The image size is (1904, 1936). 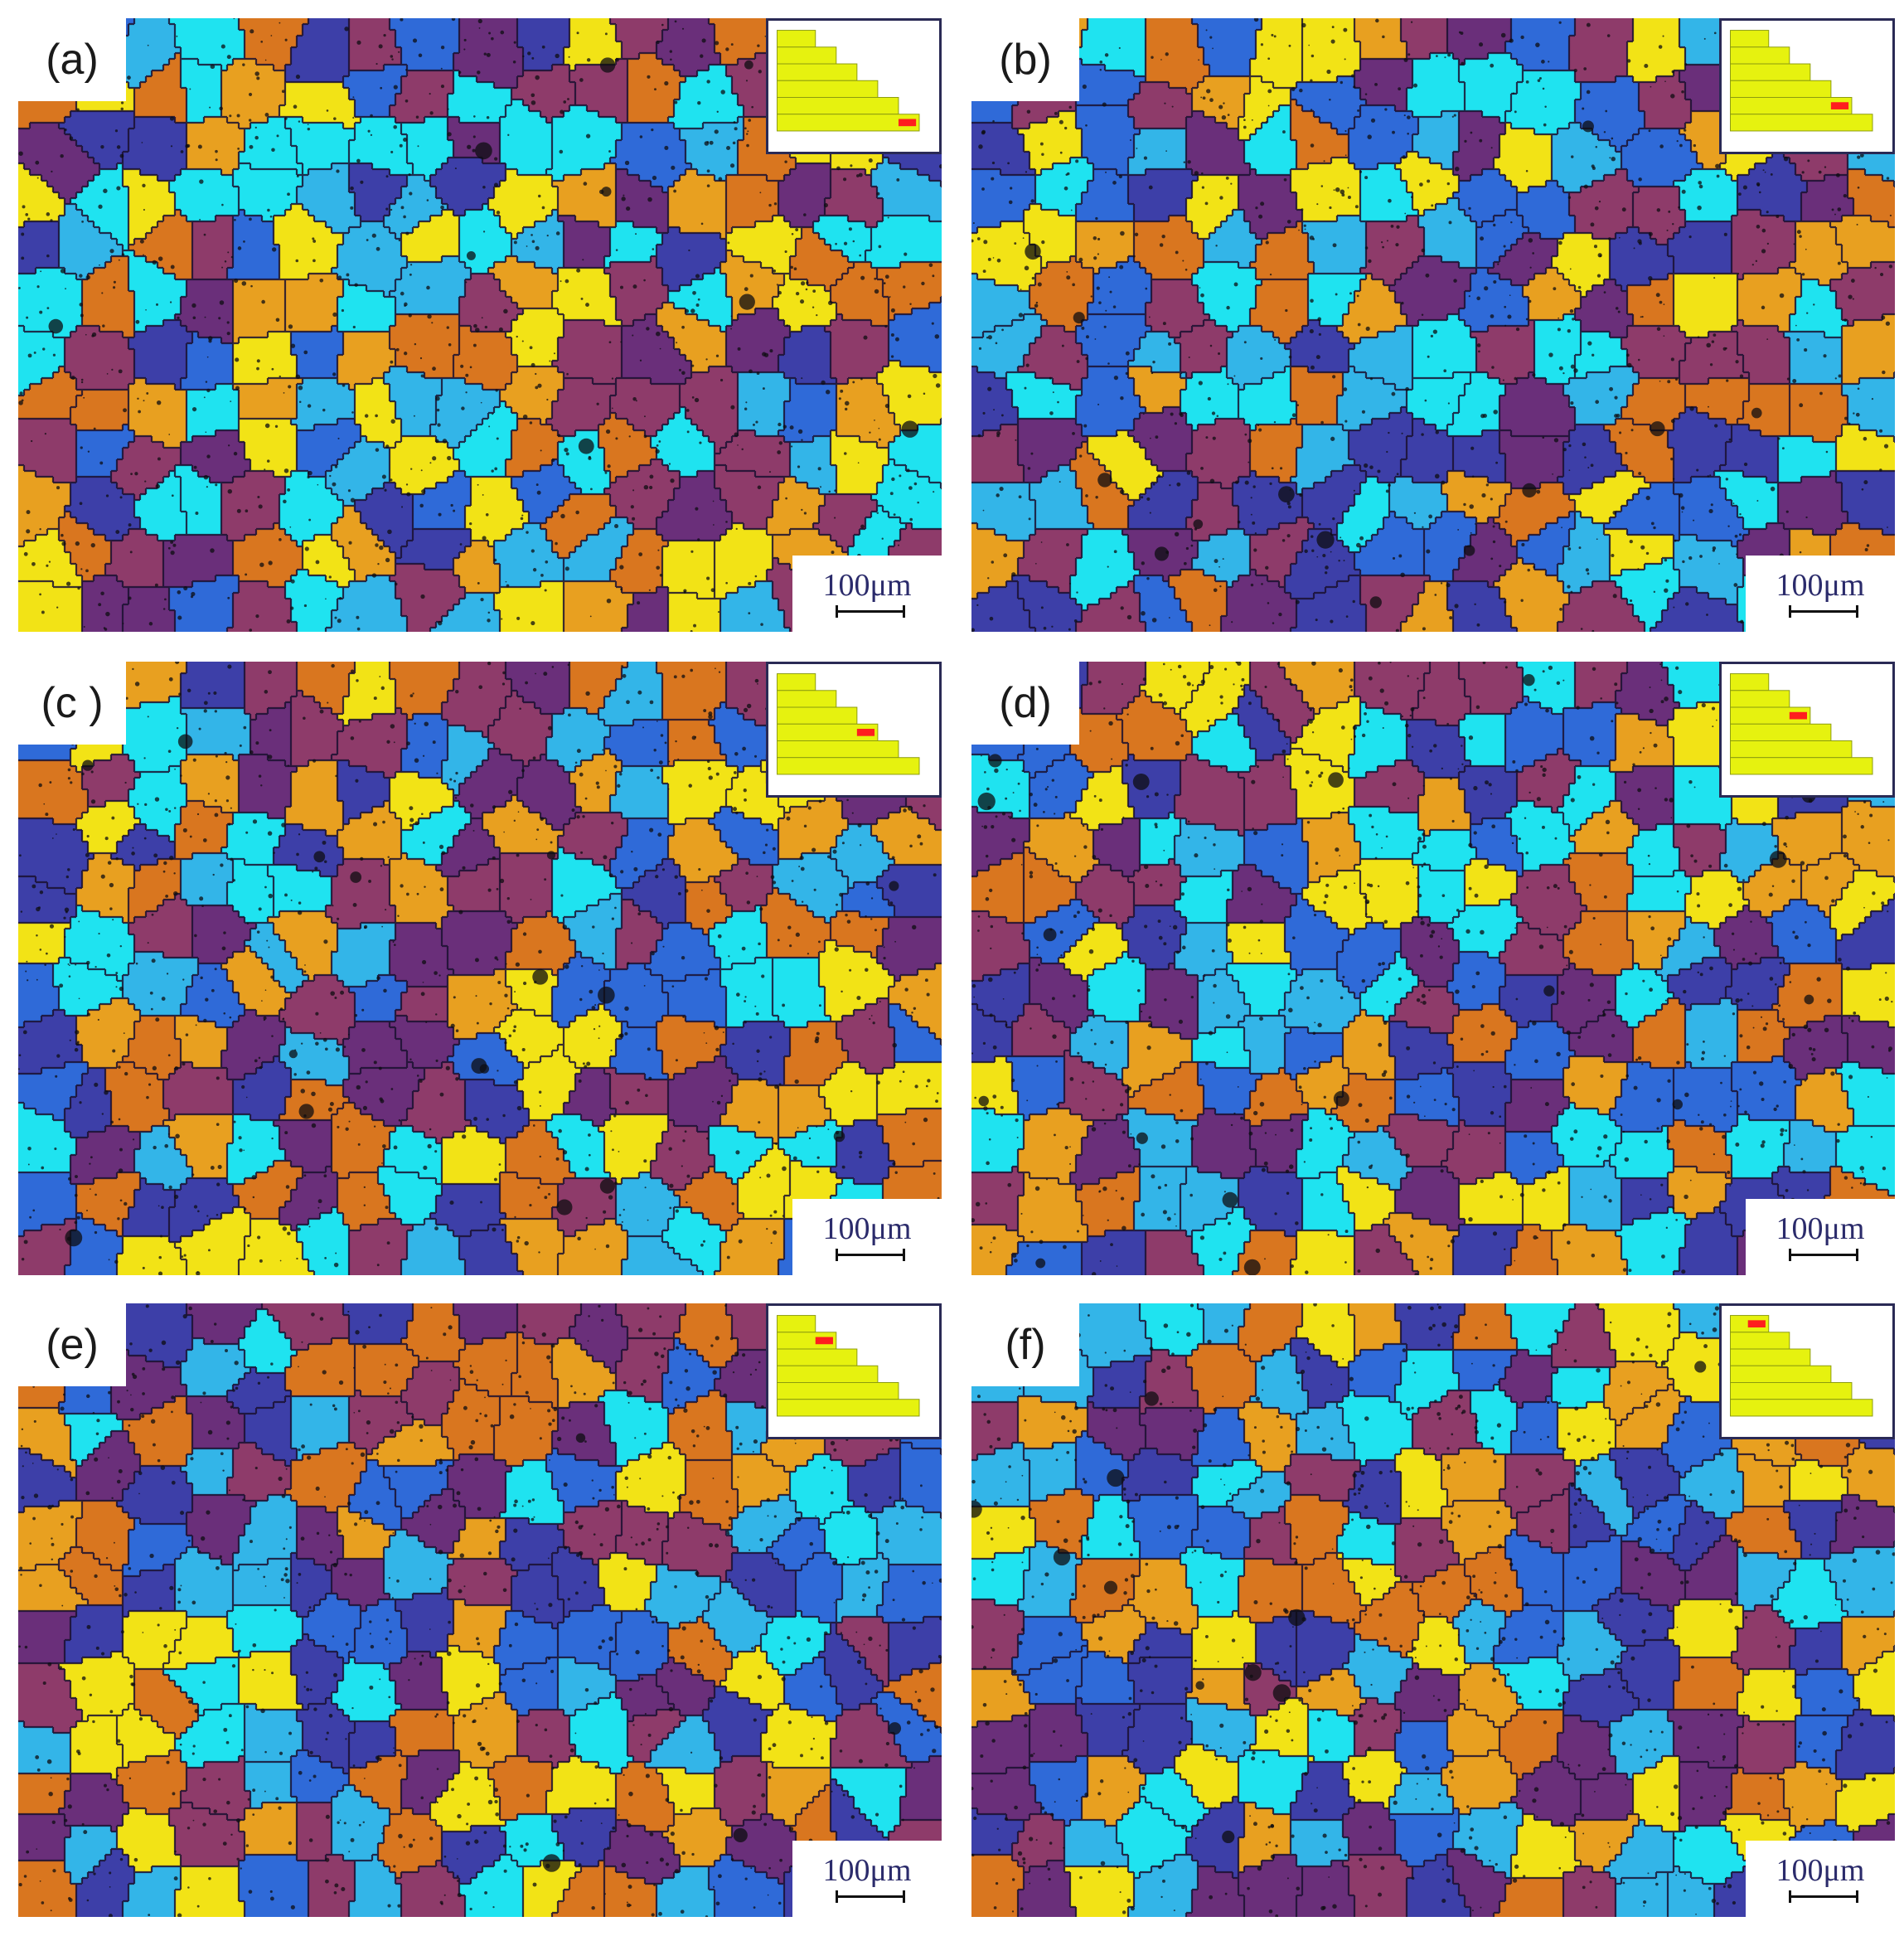 What do you see at coordinates (1025, 704) in the screenshot?
I see `panel-label: (d)` at bounding box center [1025, 704].